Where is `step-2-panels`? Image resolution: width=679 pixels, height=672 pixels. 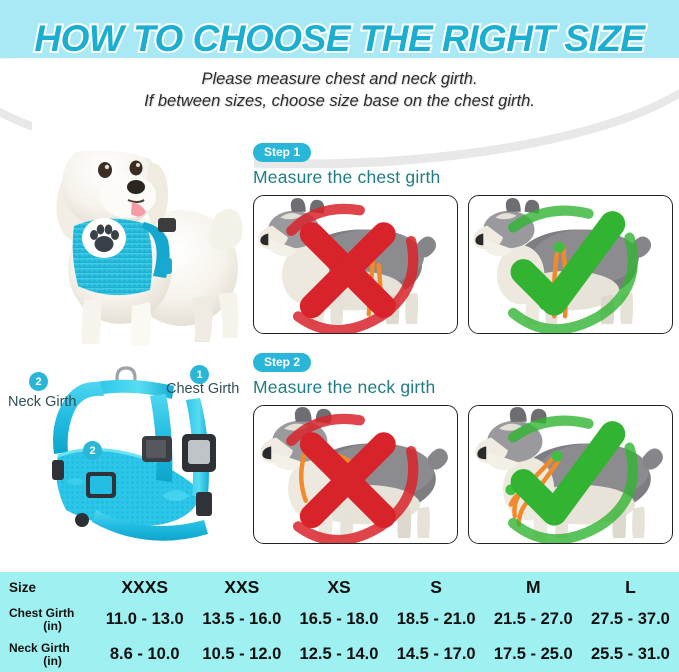 step-2-panels is located at coordinates (466, 474).